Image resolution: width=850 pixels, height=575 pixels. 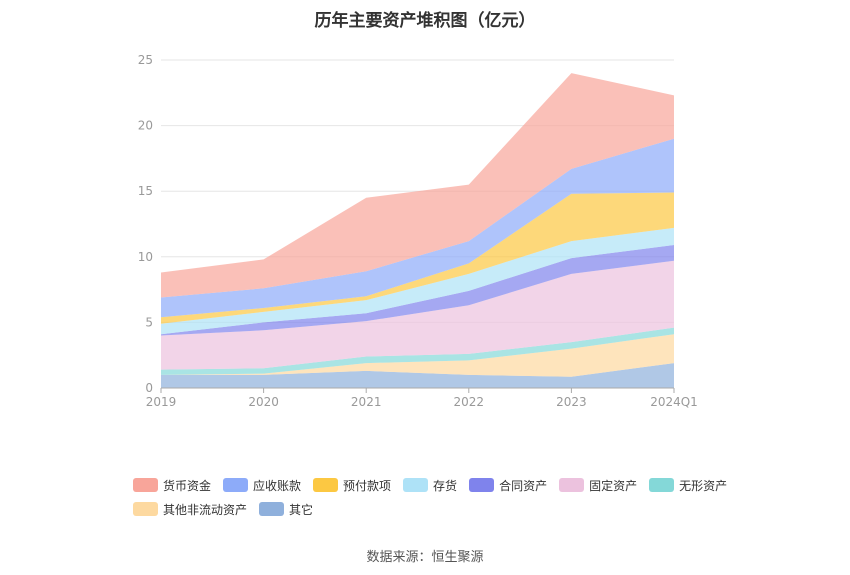 I want to click on legend-label: 存货, so click(x=445, y=485).